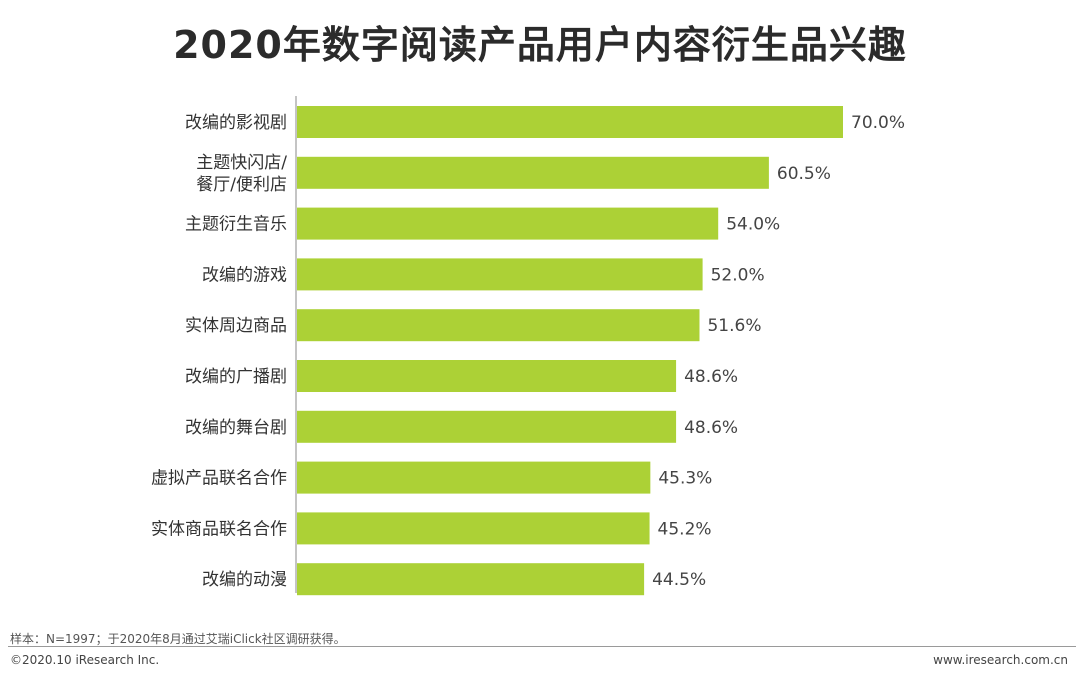 The width and height of the screenshot is (1080, 680). Describe the element at coordinates (804, 174) in the screenshot. I see `value-label-1: 60.5%` at that location.